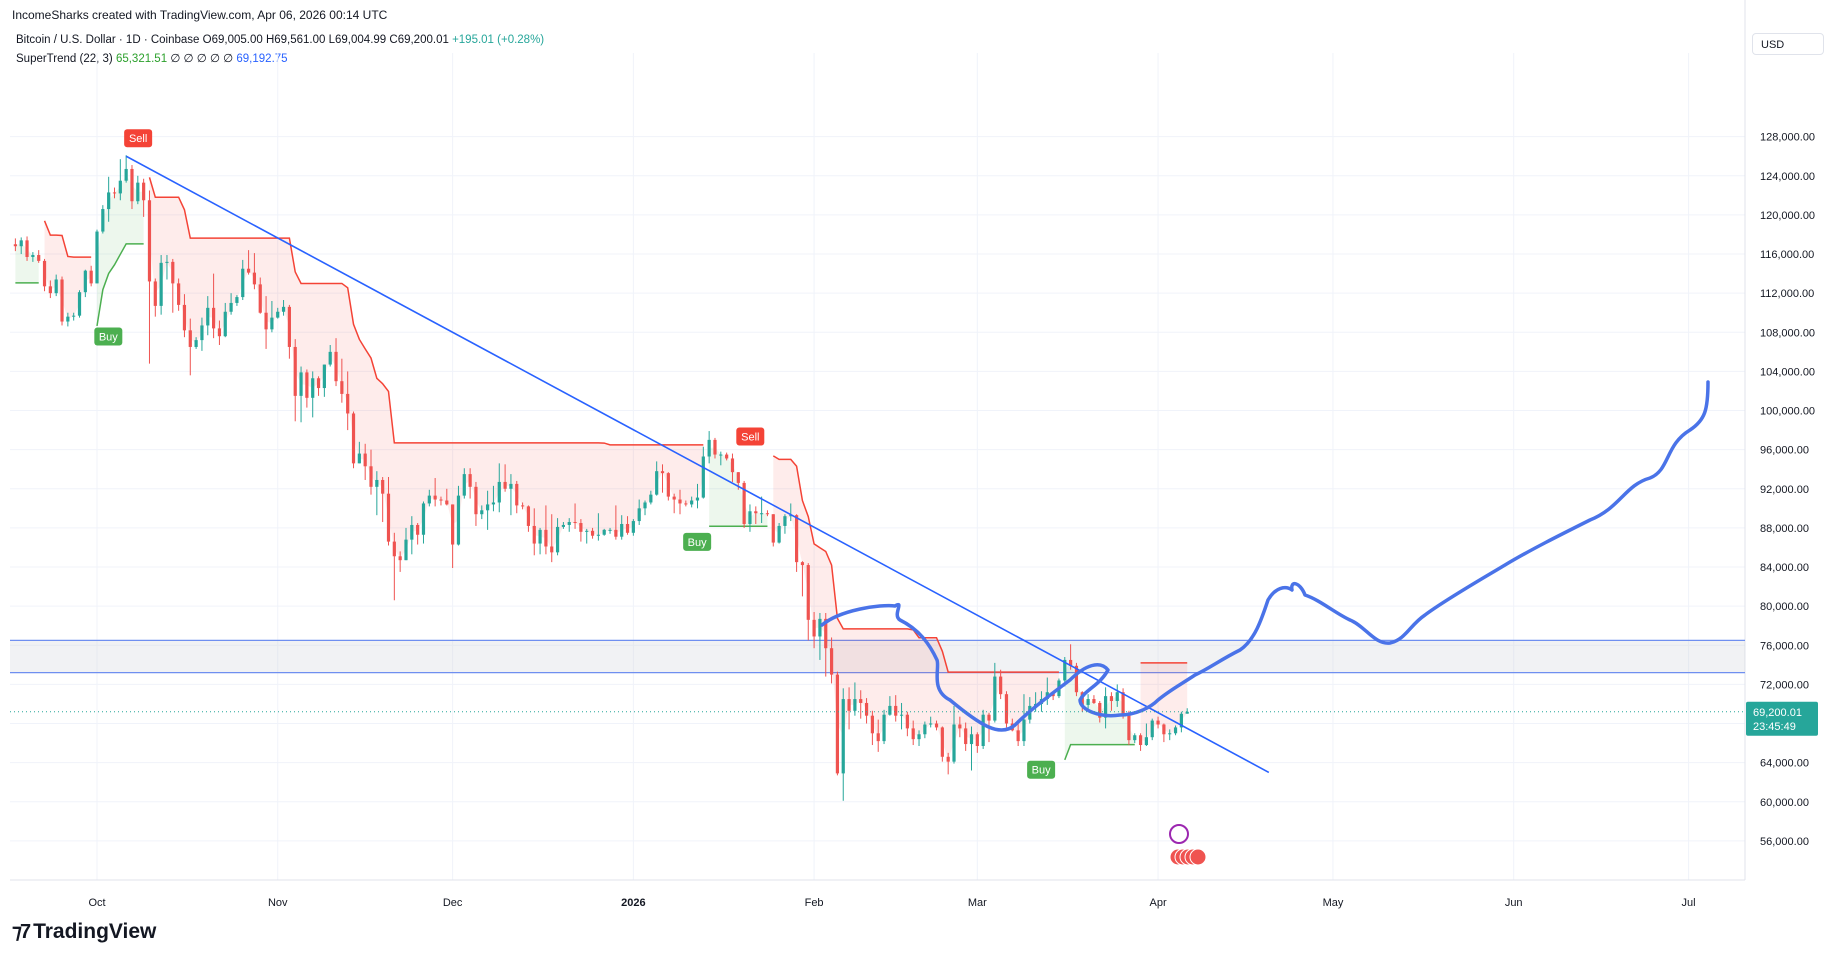 This screenshot has height=959, width=1835. Describe the element at coordinates (64, 59) in the screenshot. I see `indicator-name: SuperTrend (22, 3)` at that location.